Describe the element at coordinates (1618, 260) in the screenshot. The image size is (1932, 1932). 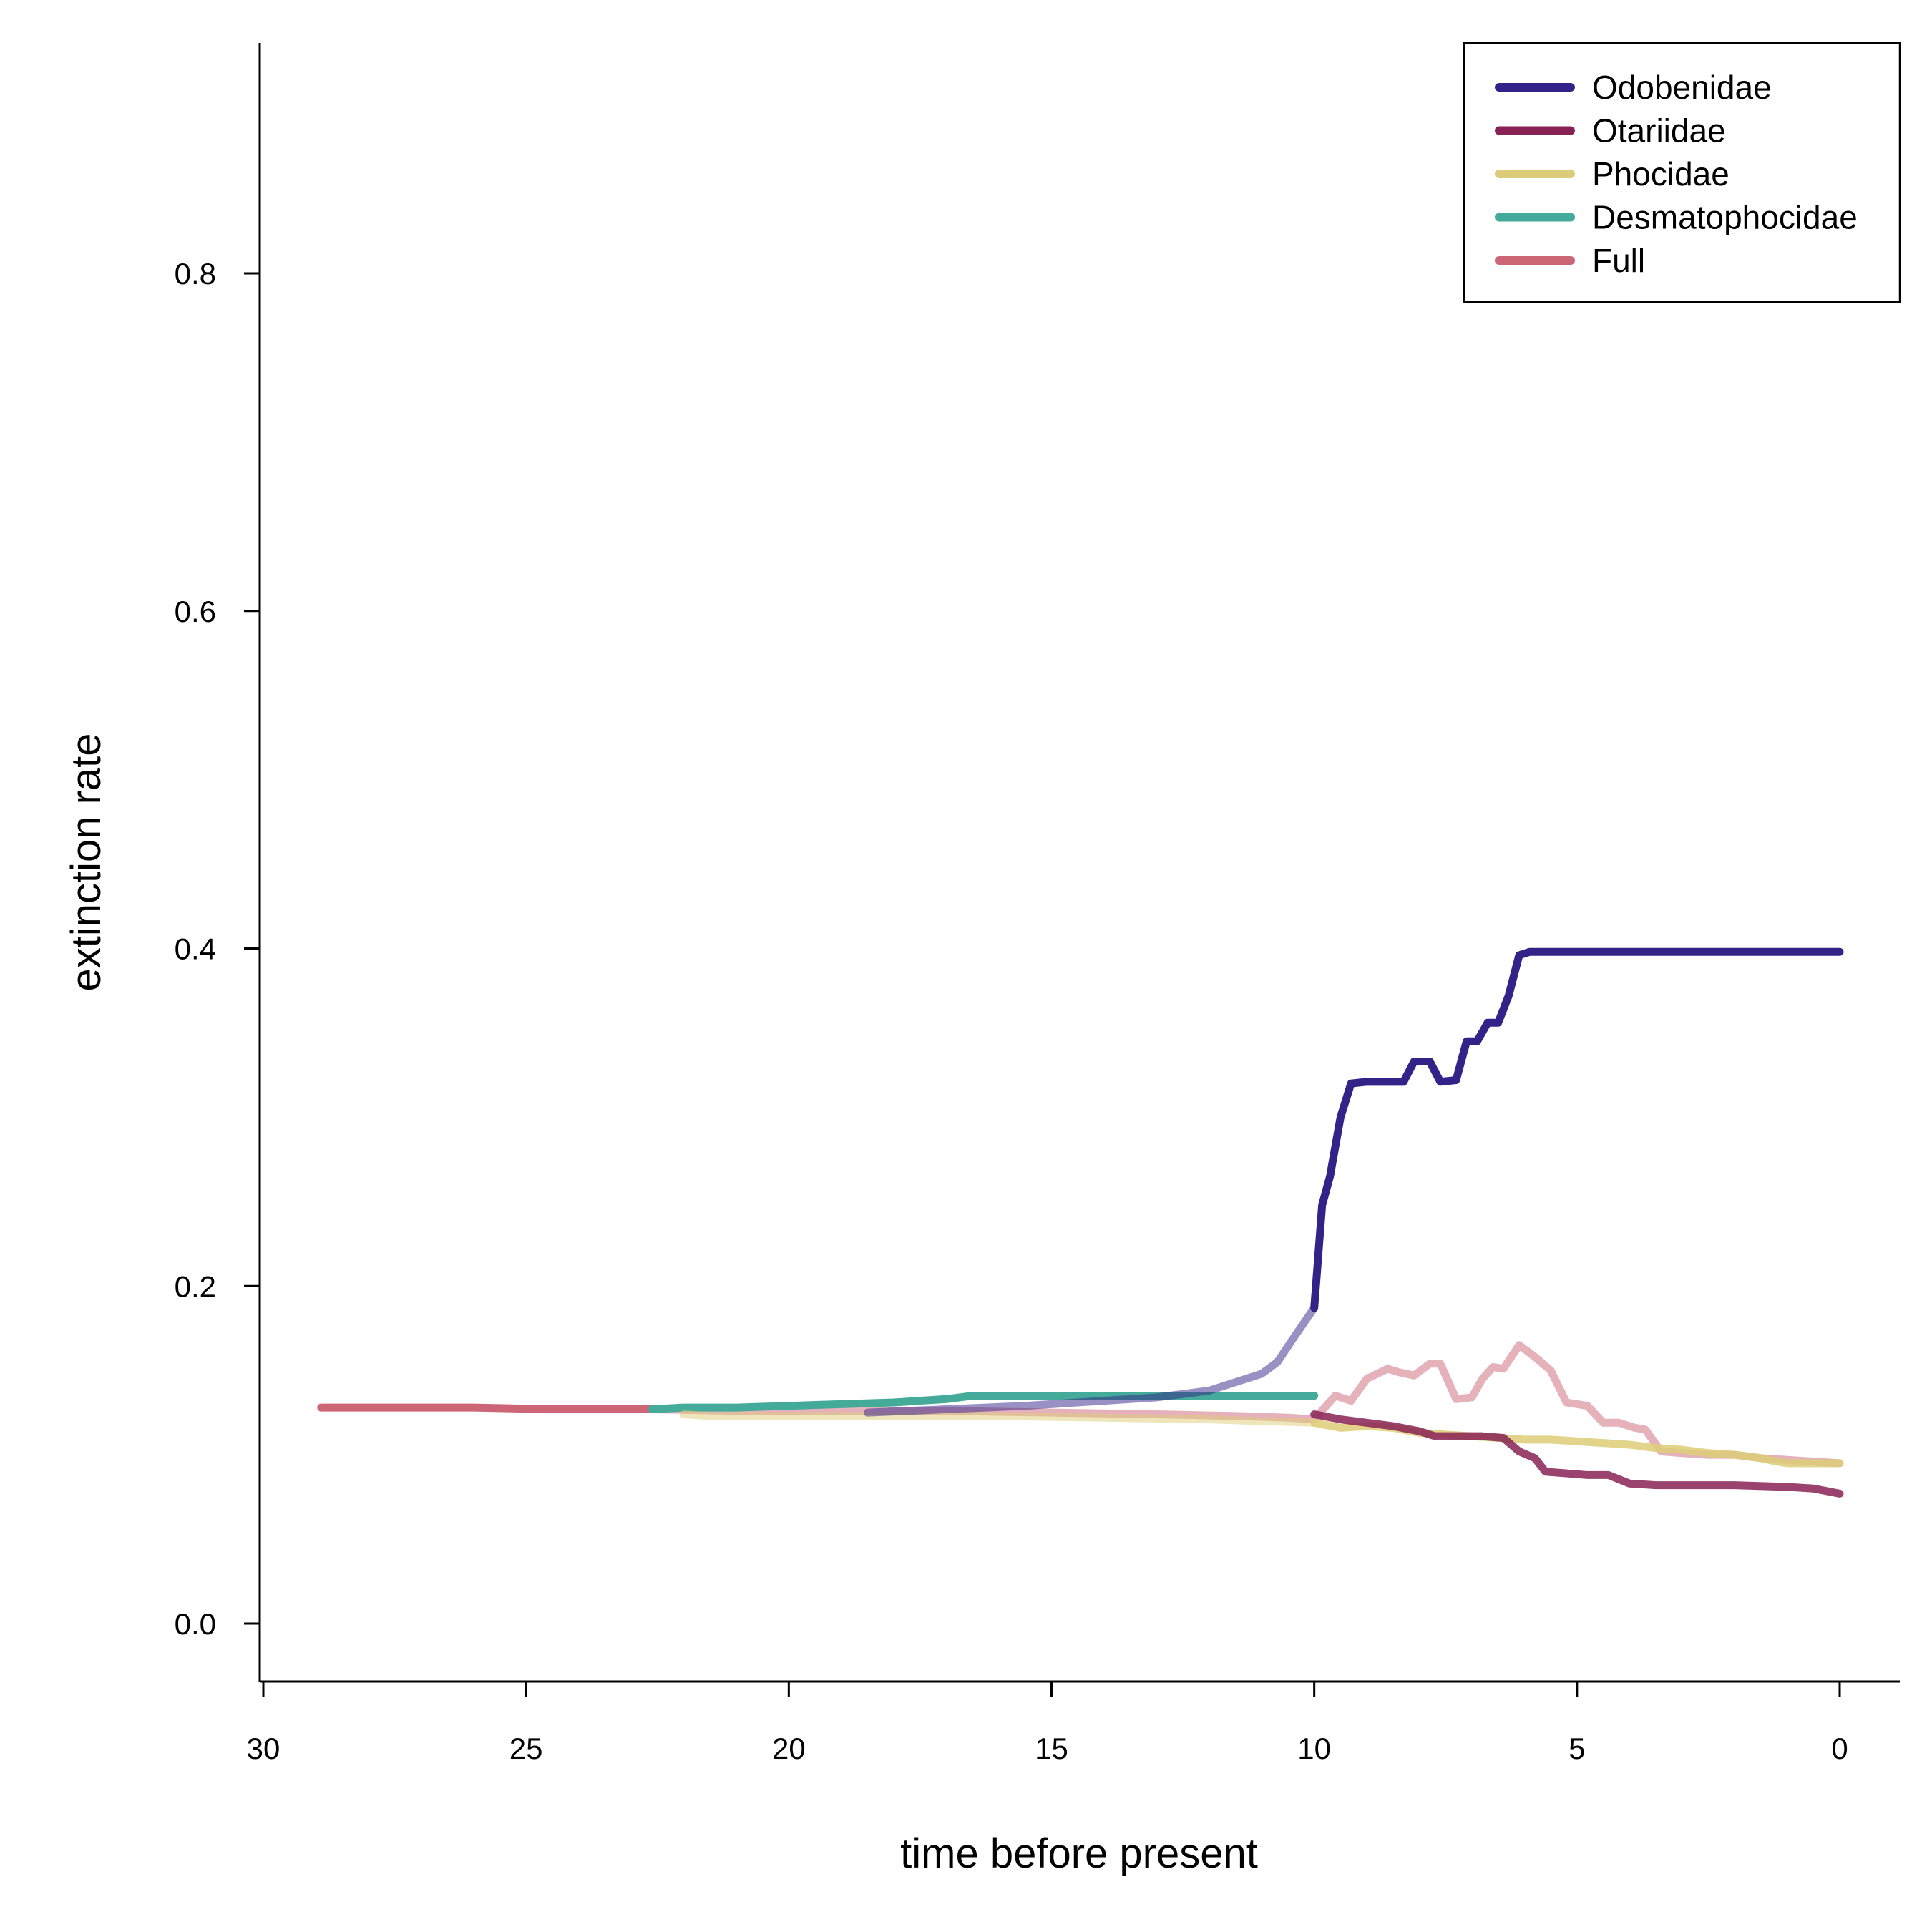
I see `legend-label-full: Full` at that location.